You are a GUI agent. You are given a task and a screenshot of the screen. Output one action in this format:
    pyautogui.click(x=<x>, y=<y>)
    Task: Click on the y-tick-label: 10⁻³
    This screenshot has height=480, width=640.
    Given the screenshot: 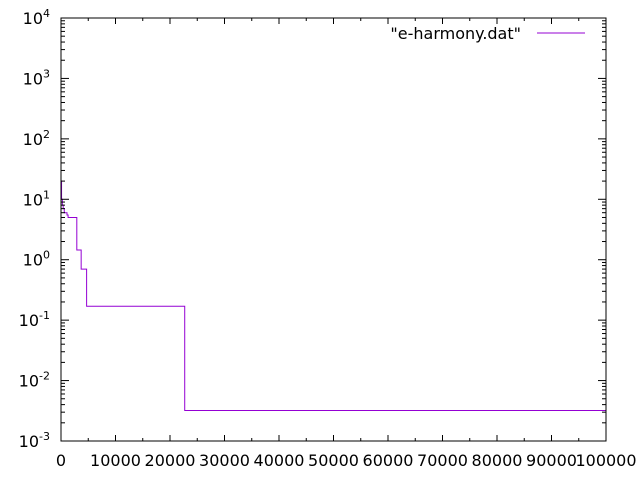 What is the action you would take?
    pyautogui.click(x=34, y=440)
    